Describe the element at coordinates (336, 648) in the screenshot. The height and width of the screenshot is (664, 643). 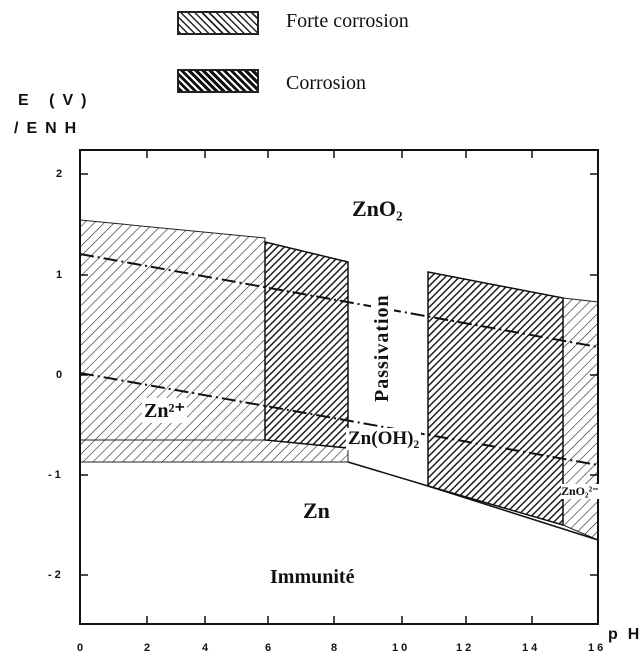
I see `x-tick-label: 8` at that location.